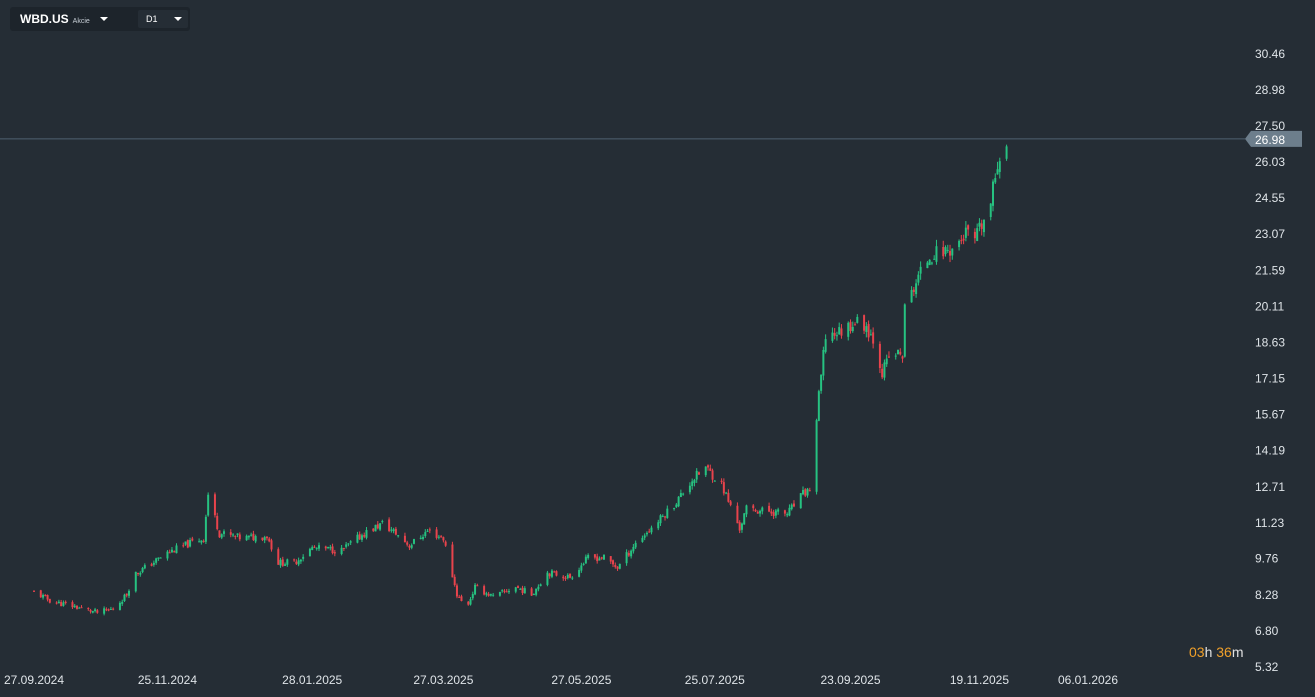 This screenshot has height=697, width=1315. What do you see at coordinates (715, 680) in the screenshot?
I see `x-tick-label: 25.07.2025` at bounding box center [715, 680].